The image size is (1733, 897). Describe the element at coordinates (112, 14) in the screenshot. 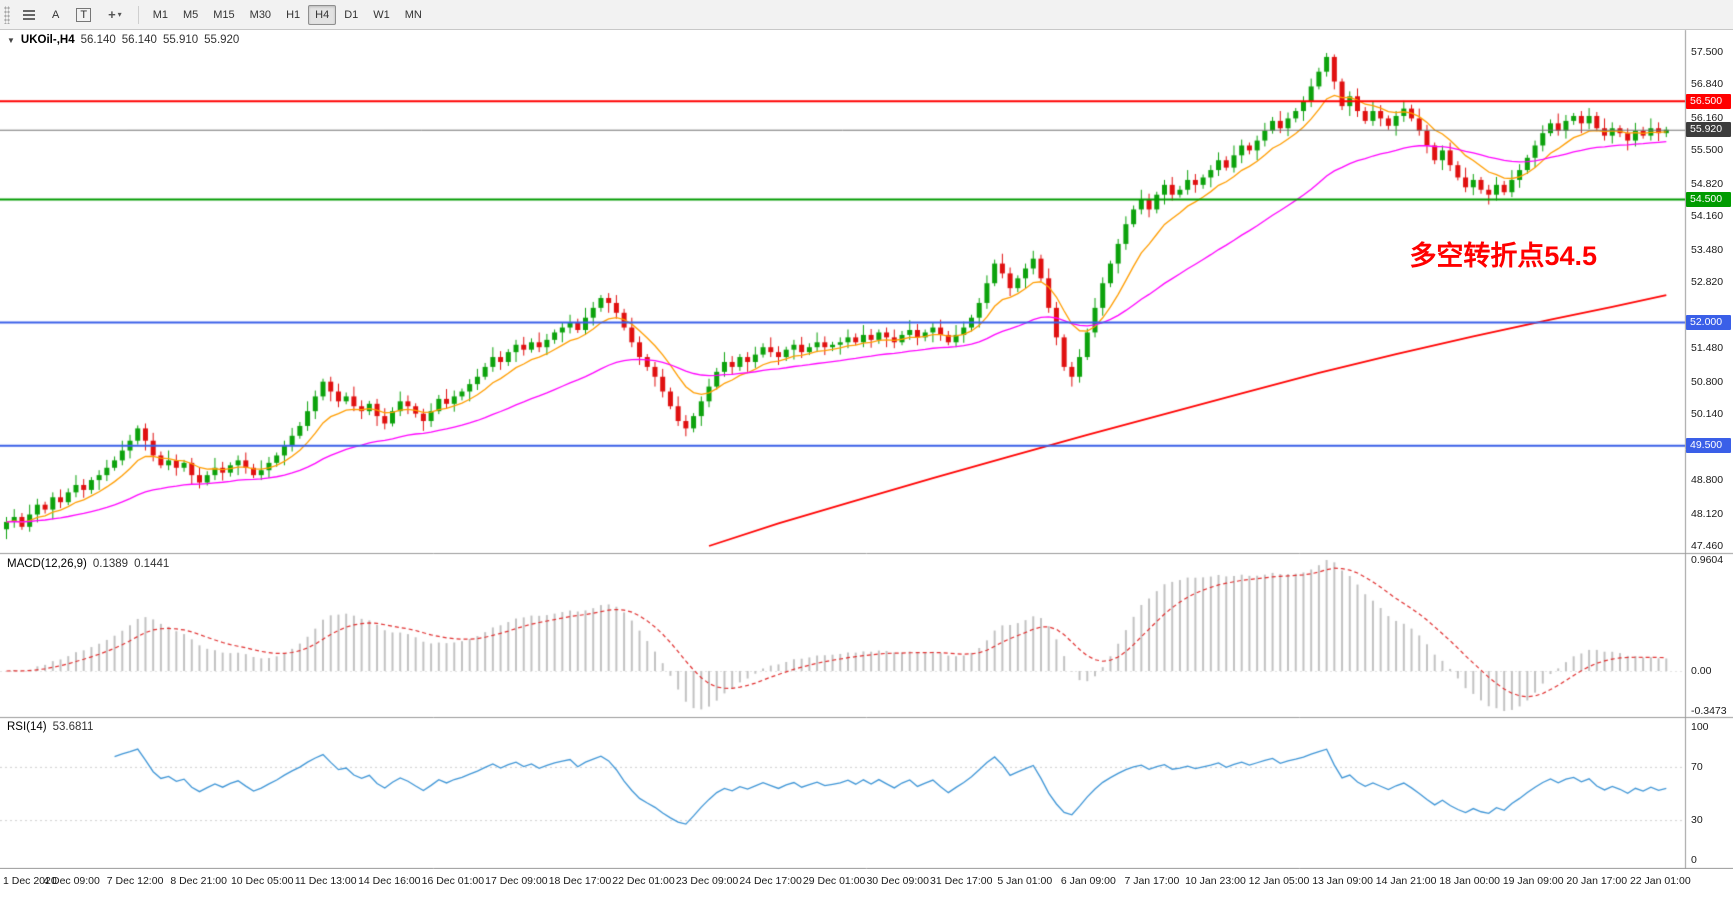

I see `crosshair-icon: +` at that location.